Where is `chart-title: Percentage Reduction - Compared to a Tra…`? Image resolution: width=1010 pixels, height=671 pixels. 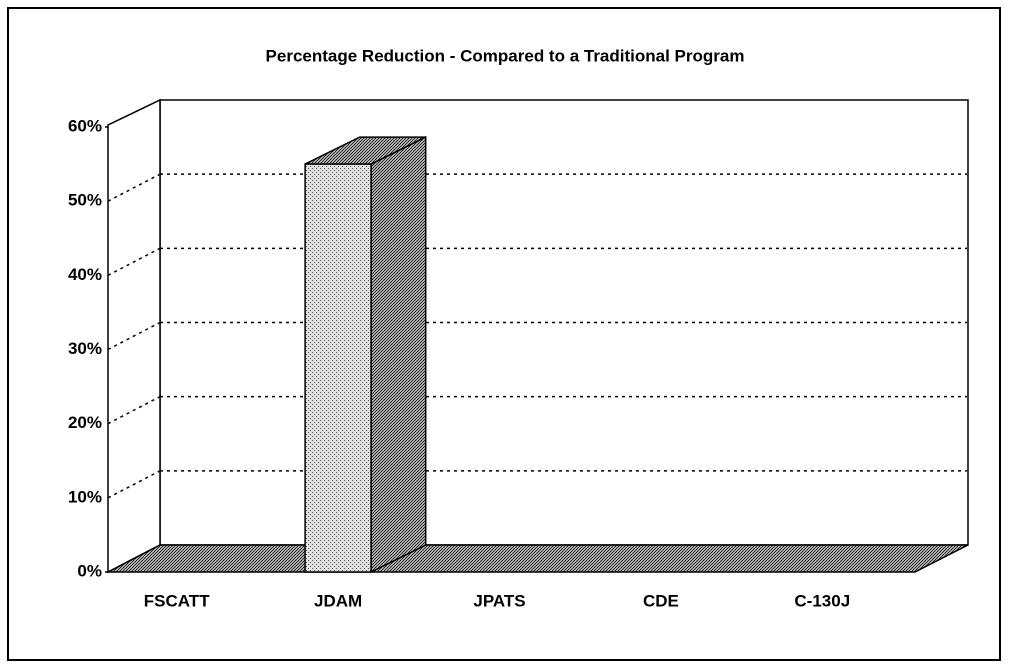
chart-title: Percentage Reduction - Compared to a Tra… is located at coordinates (505, 55).